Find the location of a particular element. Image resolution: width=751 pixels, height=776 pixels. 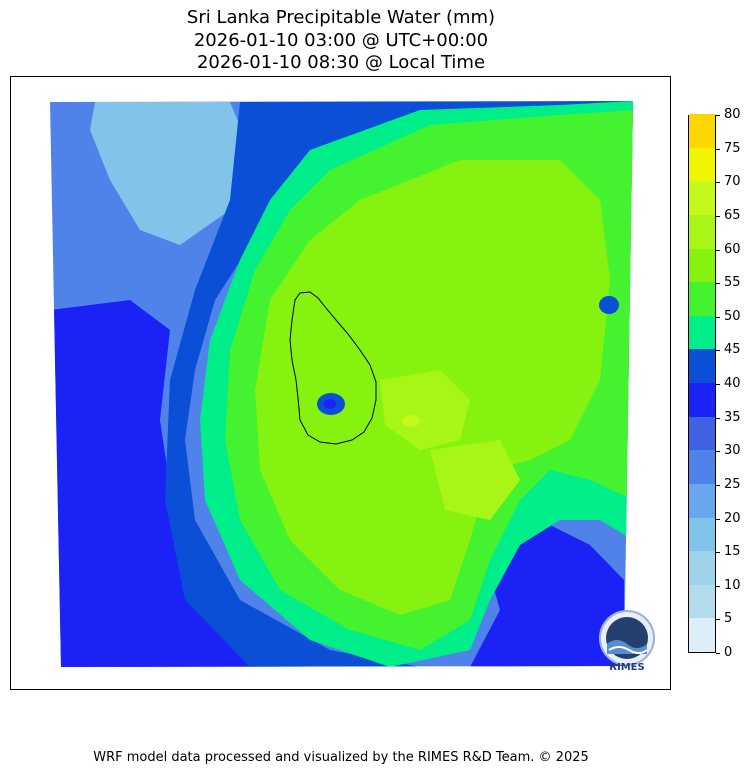

colorbar-tick-label: 5 is located at coordinates (728, 619).